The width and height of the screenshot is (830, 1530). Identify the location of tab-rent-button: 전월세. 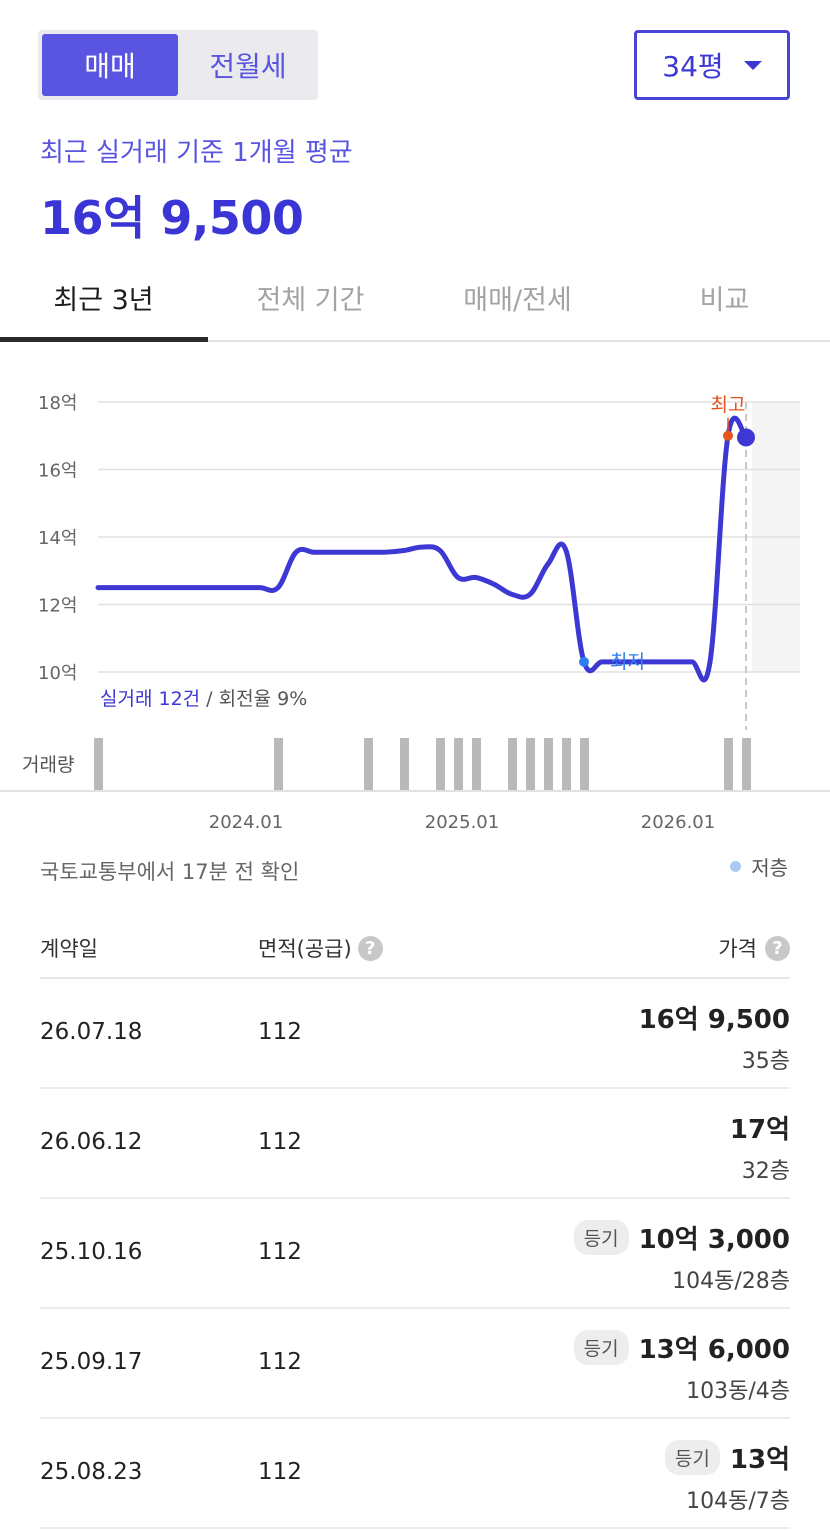
(248, 66).